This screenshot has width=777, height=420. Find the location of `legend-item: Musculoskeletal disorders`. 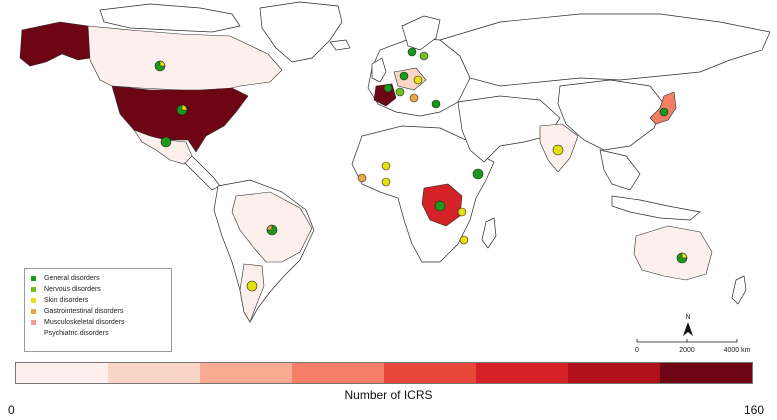

legend-item: Musculoskeletal disorders is located at coordinates (98, 322).